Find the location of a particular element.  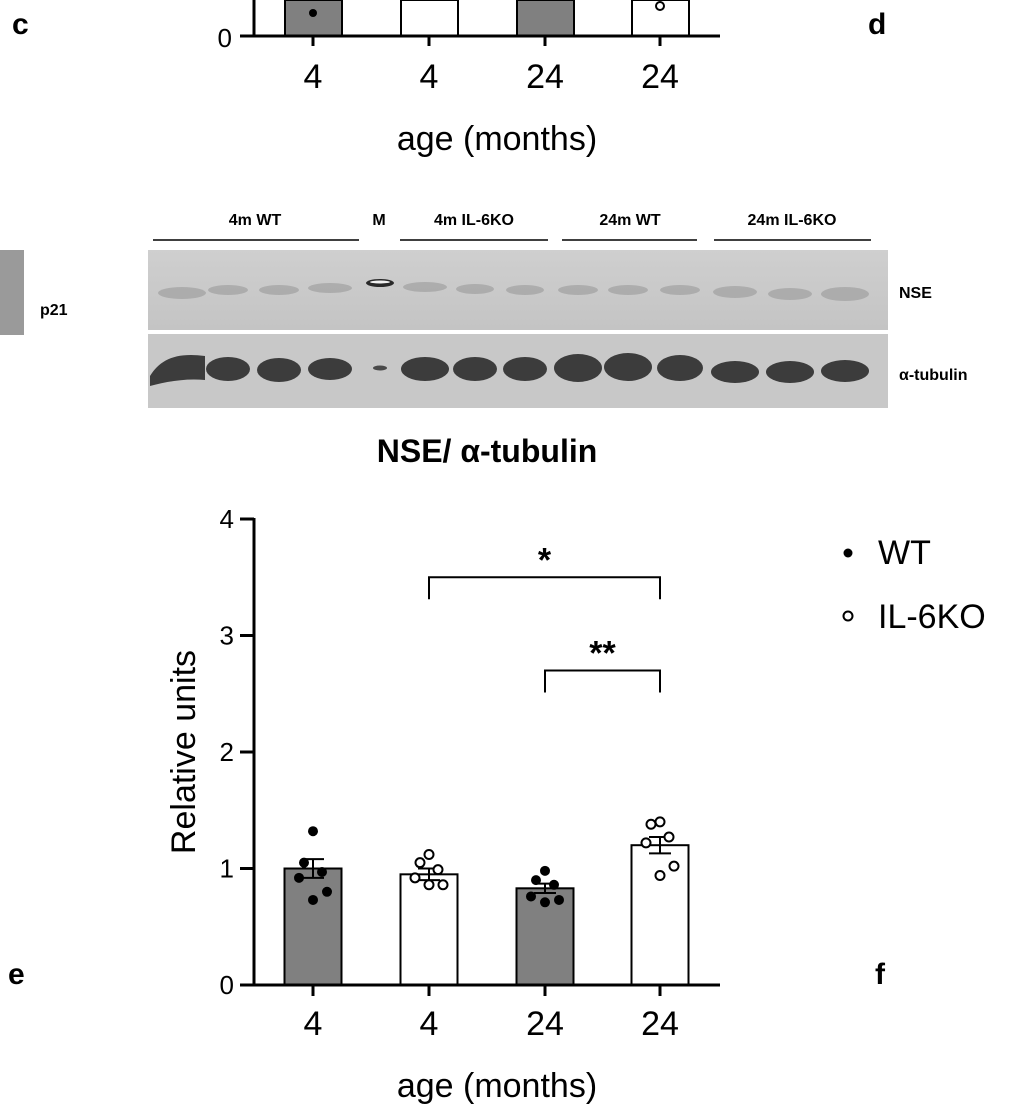

top-x-axis-label: age (months) is located at coordinates (497, 139).